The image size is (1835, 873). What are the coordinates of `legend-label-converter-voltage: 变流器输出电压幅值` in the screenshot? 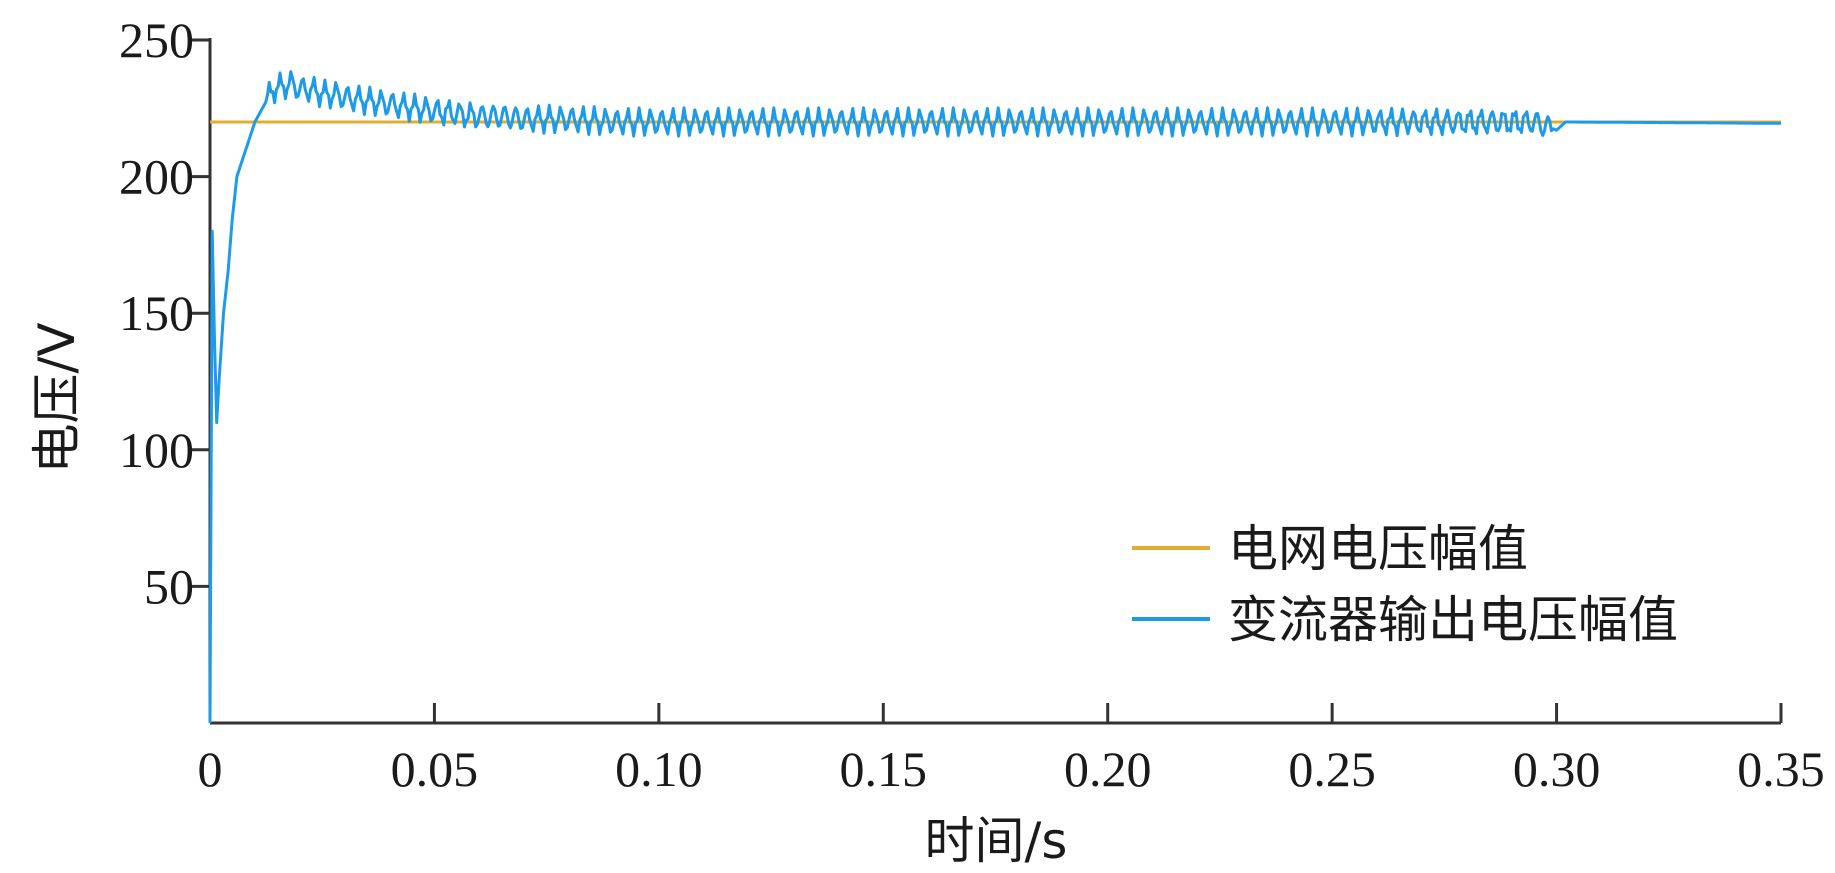 It's located at (1453, 620).